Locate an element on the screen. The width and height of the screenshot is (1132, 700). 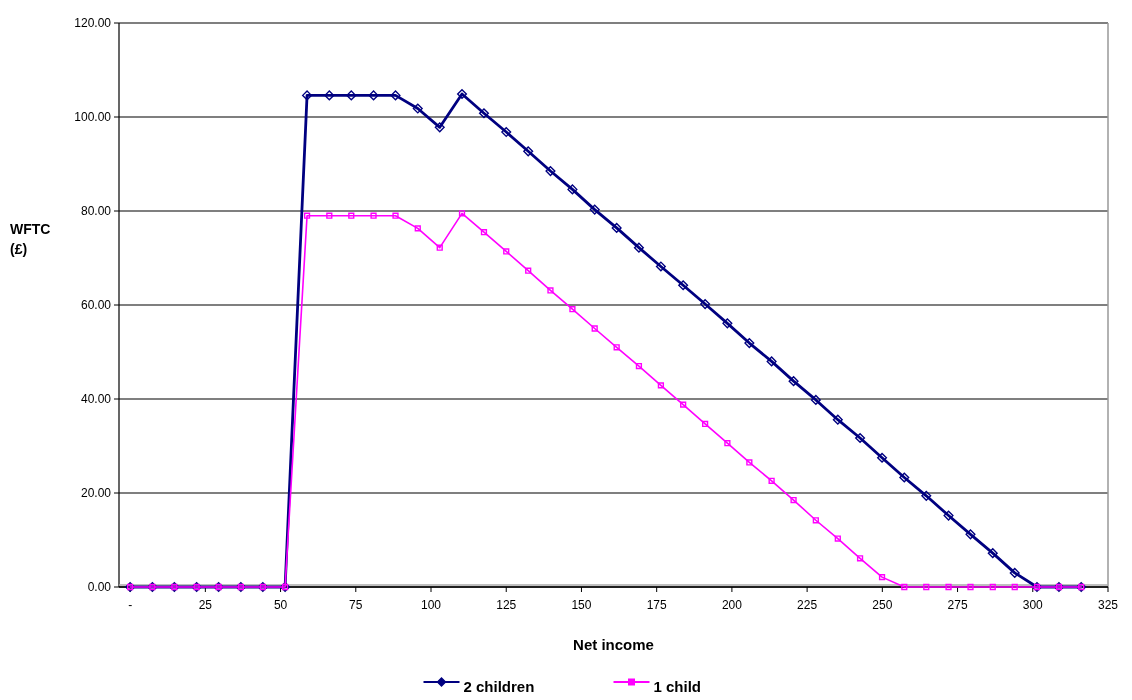
y-tick-label: 40.00 is located at coordinates (96, 399).